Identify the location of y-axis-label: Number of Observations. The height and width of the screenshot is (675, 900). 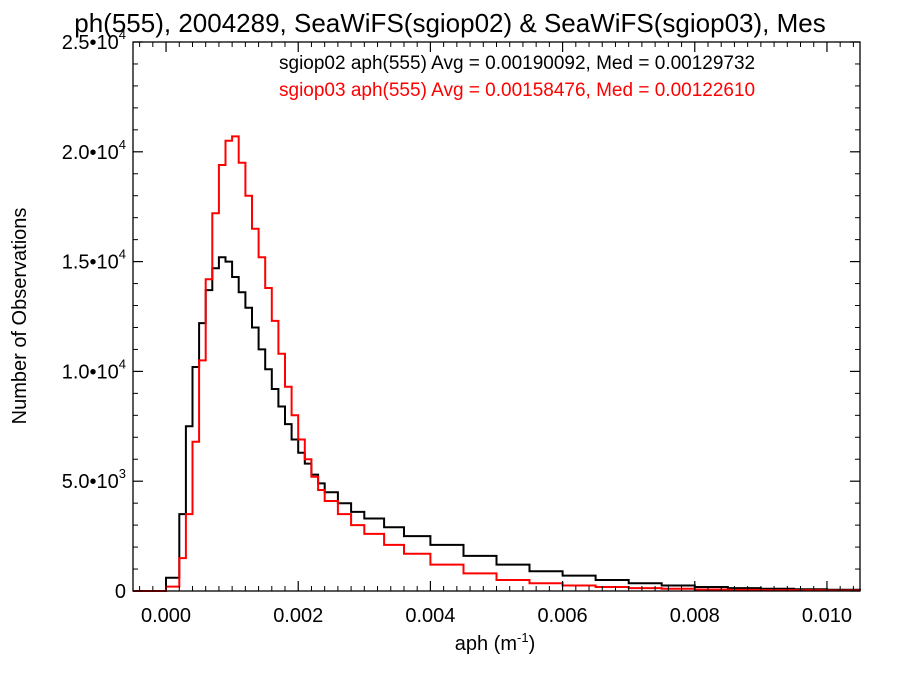
(20, 316).